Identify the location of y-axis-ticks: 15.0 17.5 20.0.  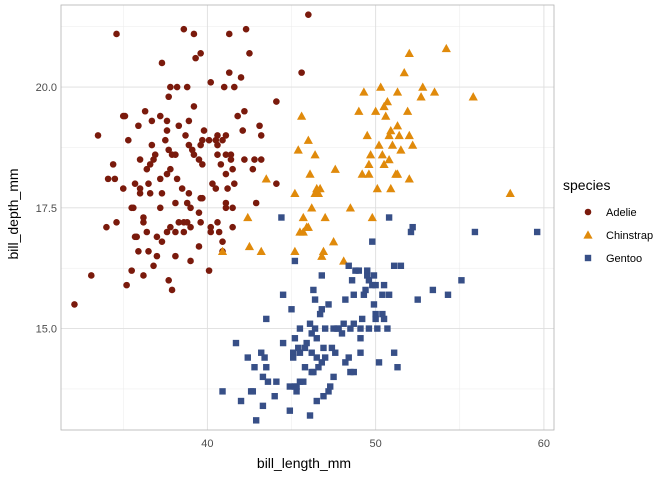
(46, 208).